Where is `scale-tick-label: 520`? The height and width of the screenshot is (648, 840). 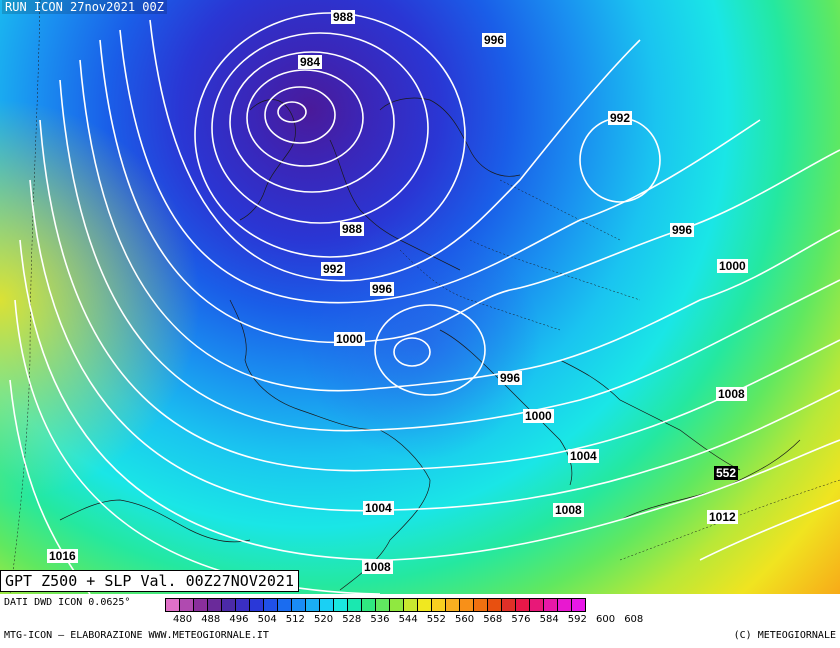 scale-tick-label: 520 is located at coordinates (324, 619).